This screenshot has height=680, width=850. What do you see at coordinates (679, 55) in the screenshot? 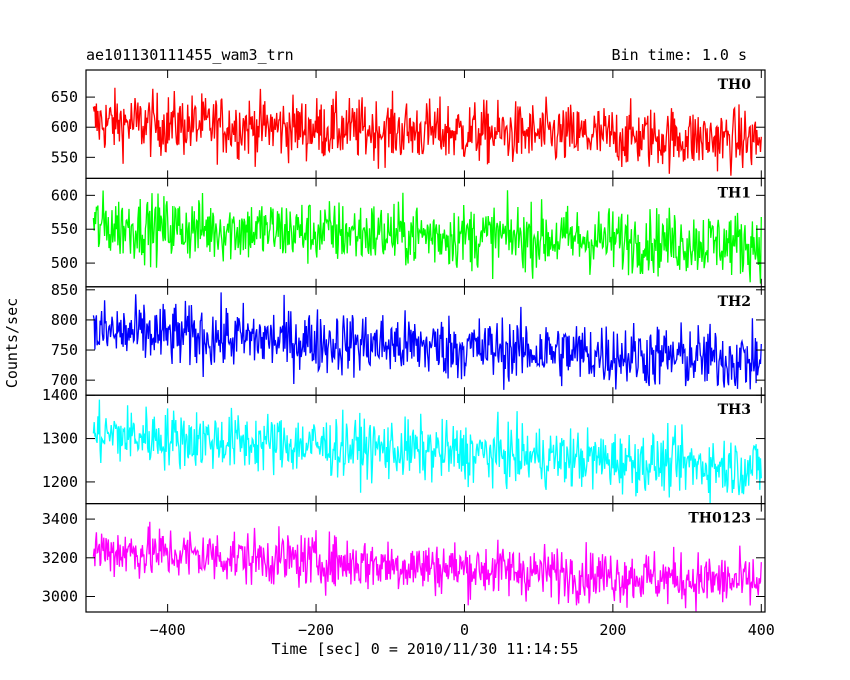
I see `bin-time-label: Bin time: 1.0 s` at bounding box center [679, 55].